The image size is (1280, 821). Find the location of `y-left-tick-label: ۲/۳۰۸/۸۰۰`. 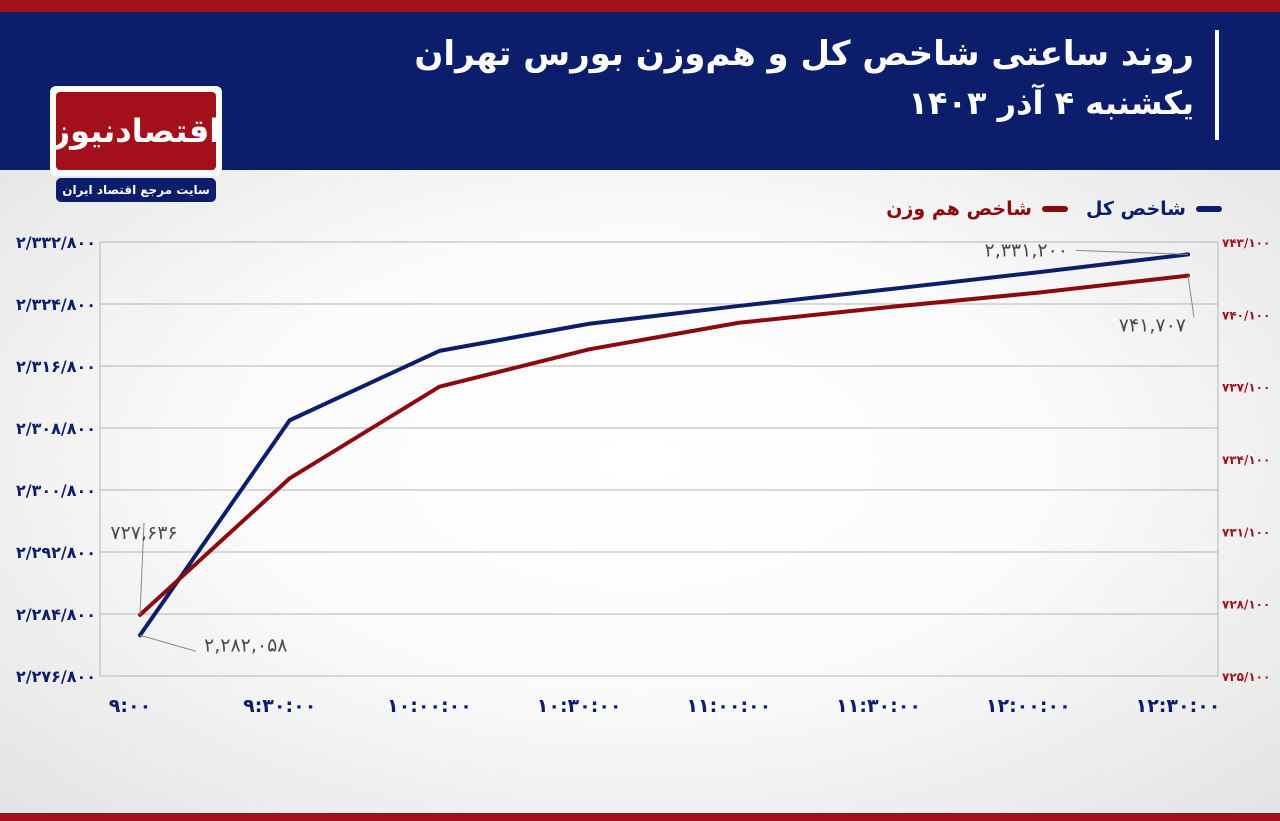

y-left-tick-label: ۲/۳۰۸/۸۰۰ is located at coordinates (56, 428).